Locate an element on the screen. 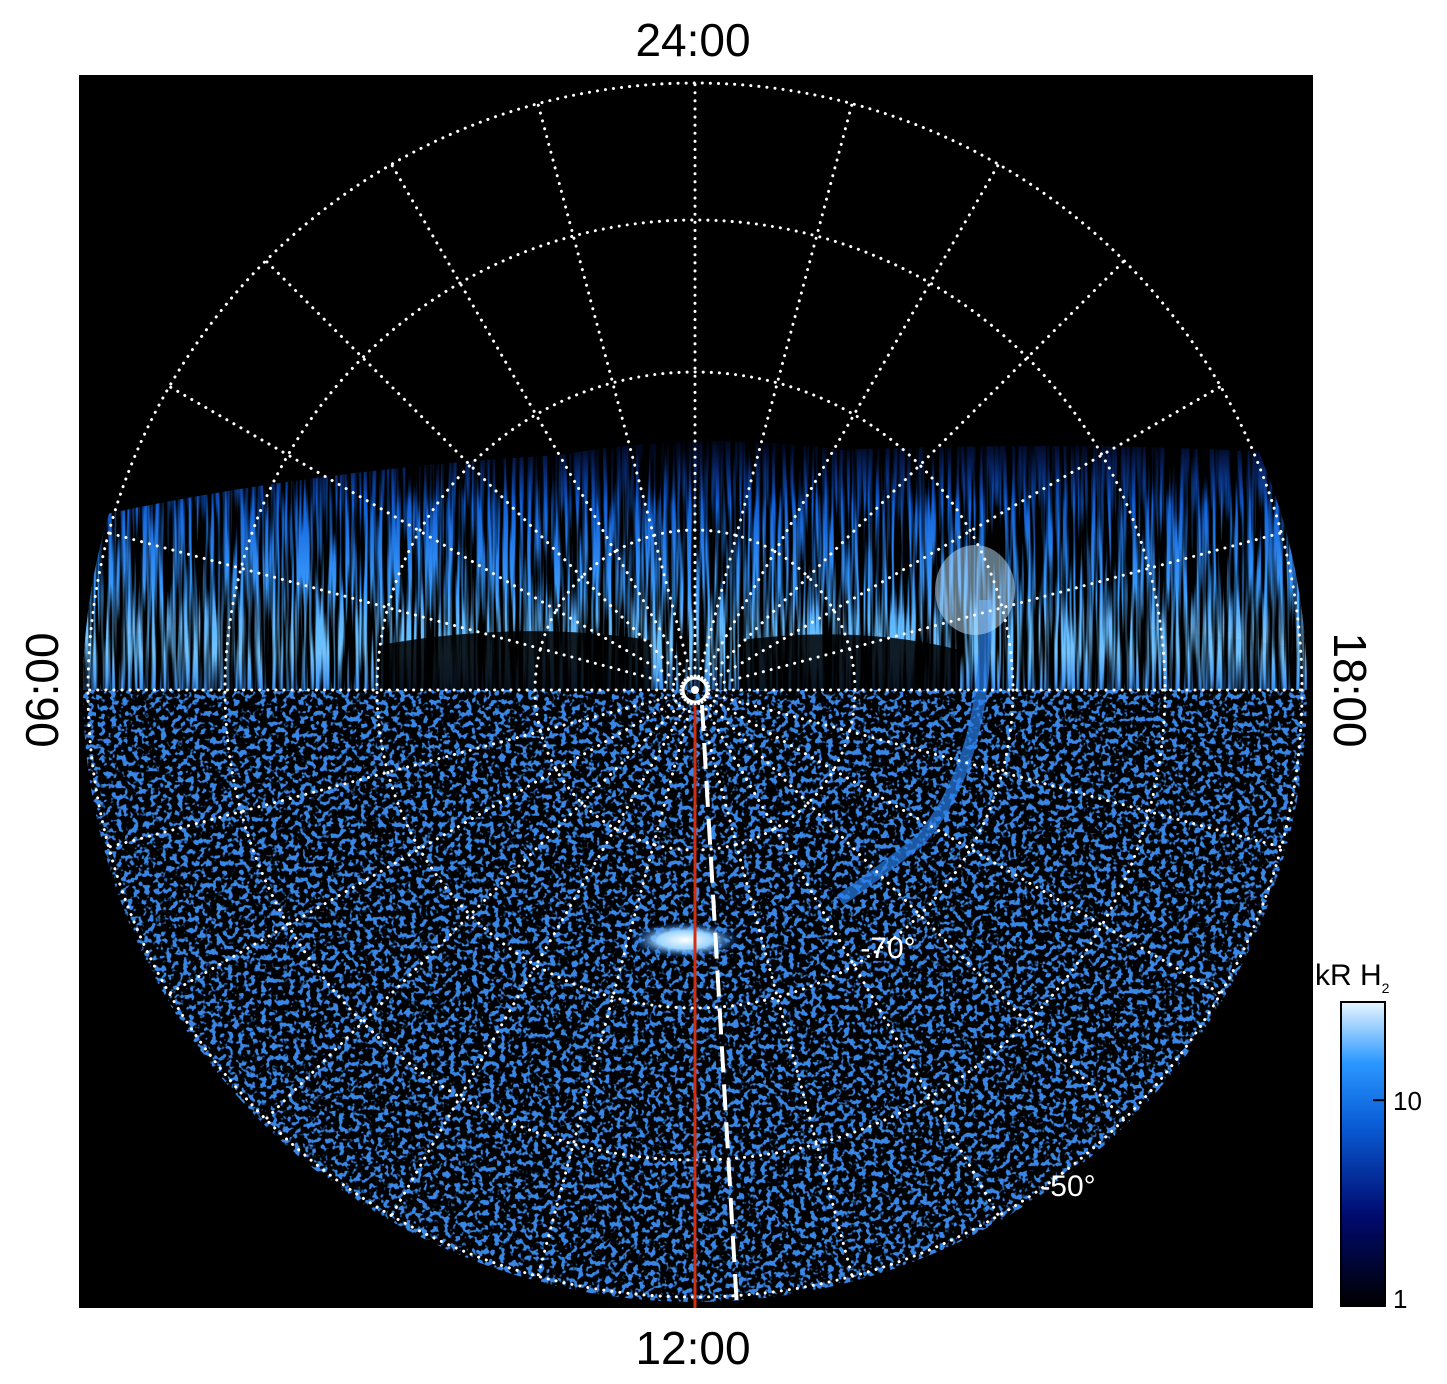 The width and height of the screenshot is (1447, 1384). colorbar-label: kR H2 is located at coordinates (1352, 977).